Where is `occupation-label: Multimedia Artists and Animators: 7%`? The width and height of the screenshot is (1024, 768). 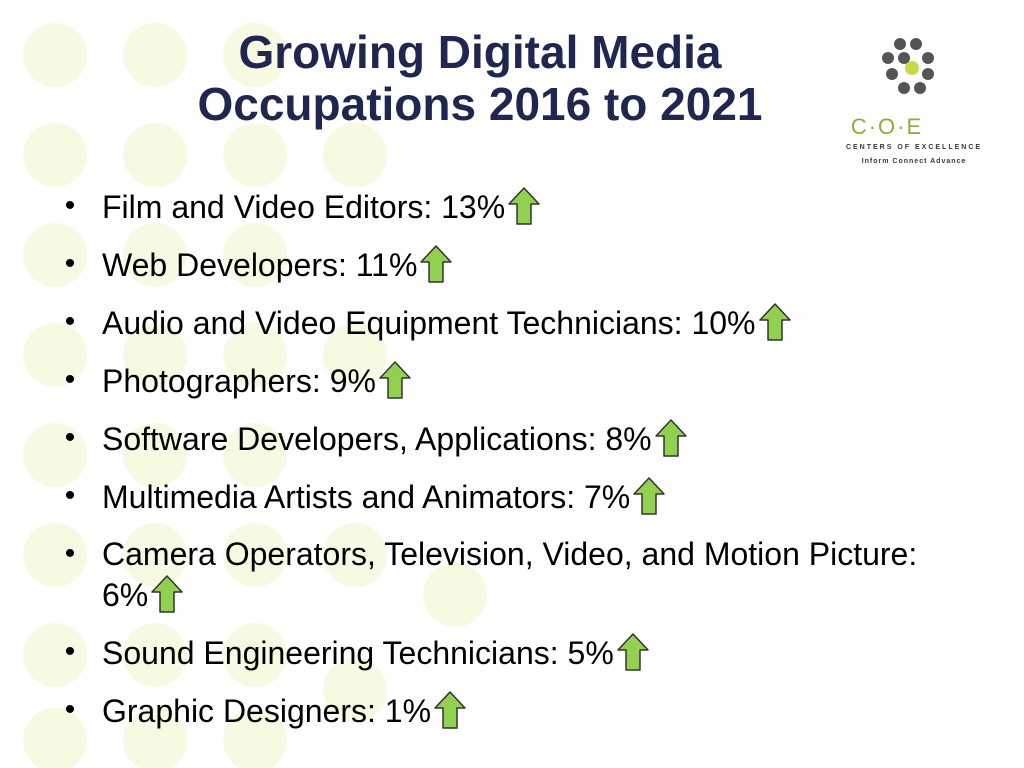
occupation-label: Multimedia Artists and Animators: 7% is located at coordinates (366, 497).